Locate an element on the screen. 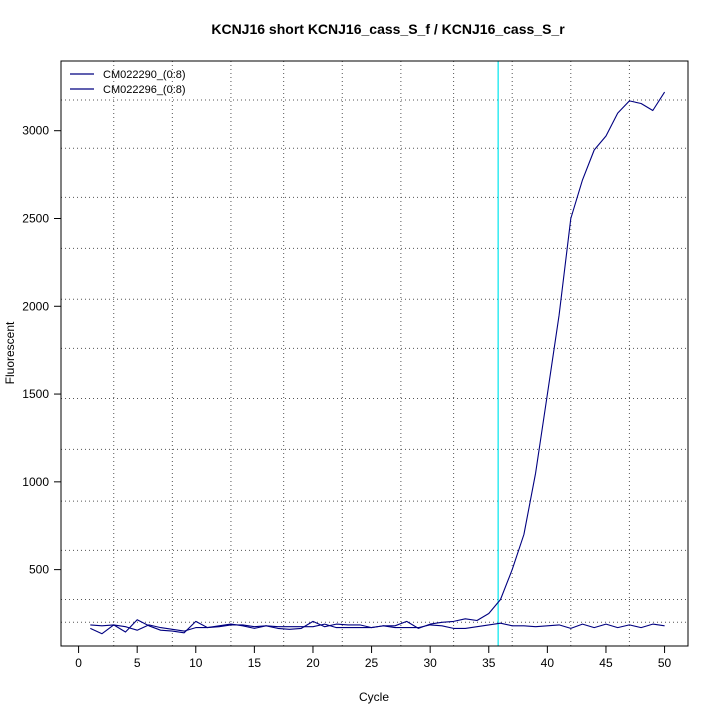  legend-label-1: CM022290_(0:8) is located at coordinates (144, 75).